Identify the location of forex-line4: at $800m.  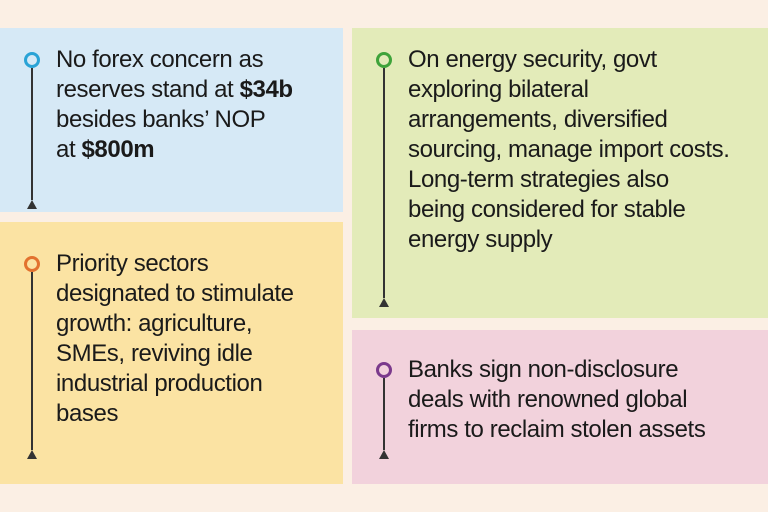
(105, 149).